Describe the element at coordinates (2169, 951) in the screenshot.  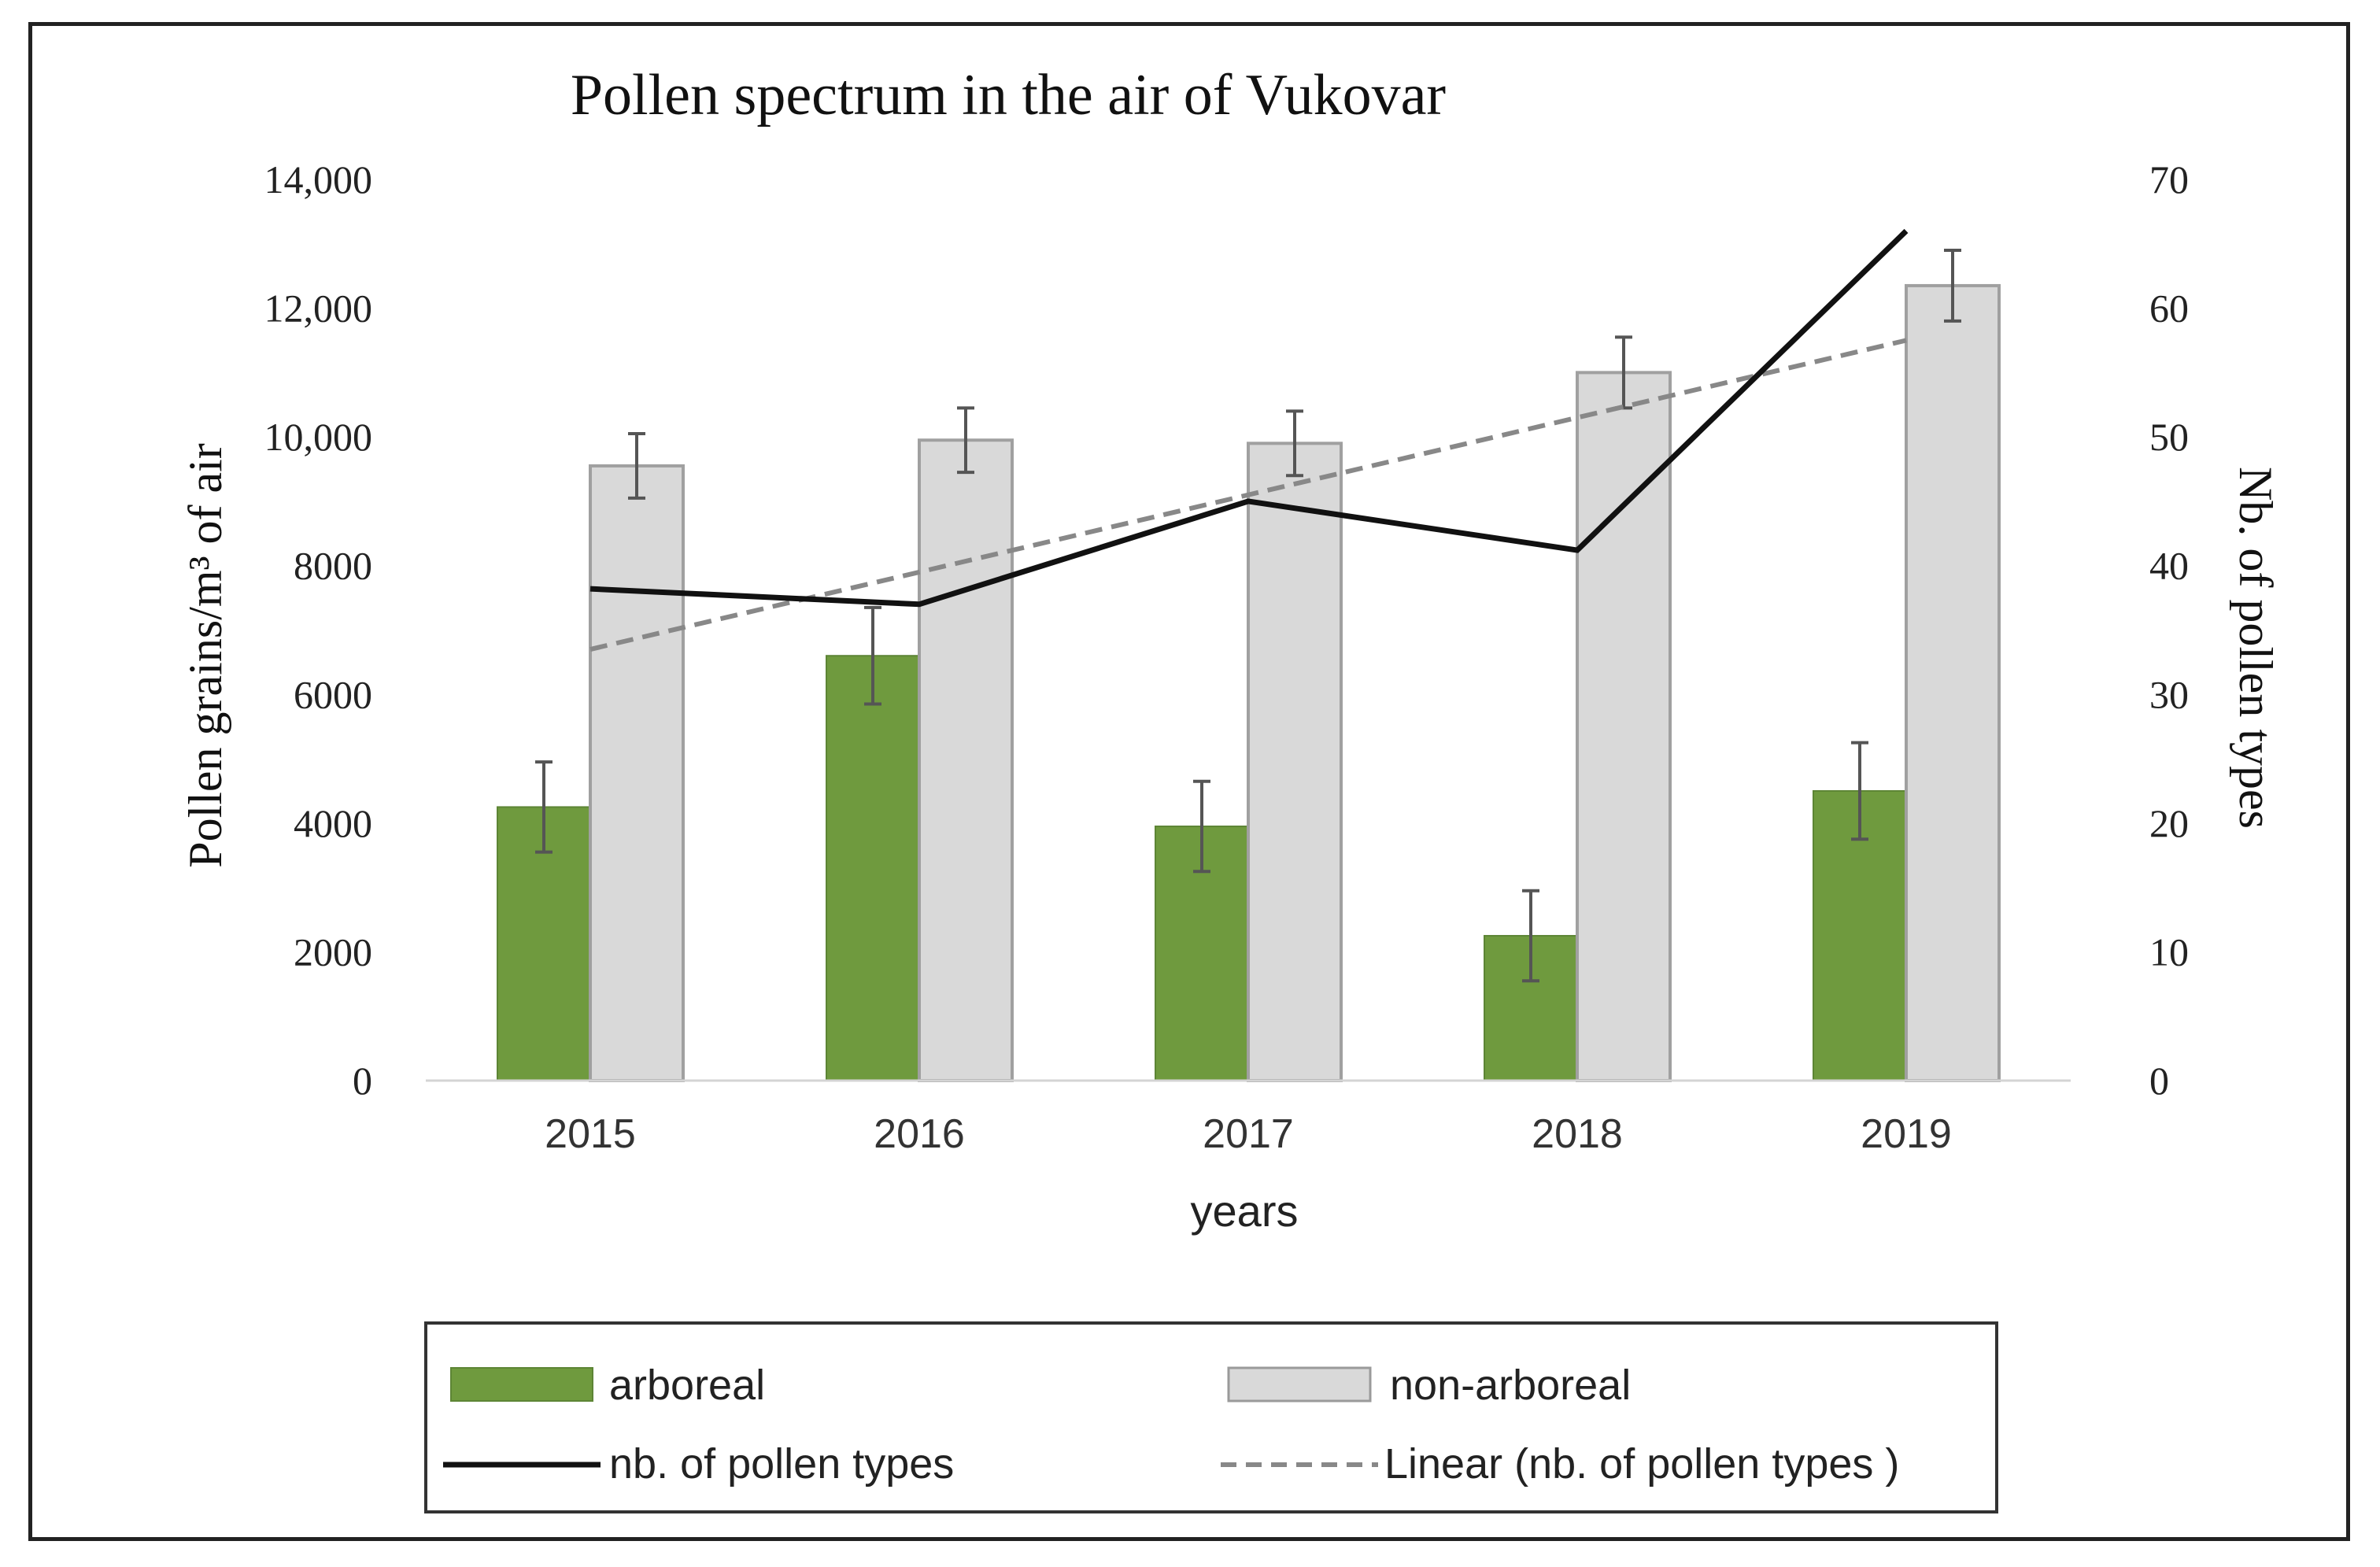
I see `y-tick-label-right: 10` at that location.